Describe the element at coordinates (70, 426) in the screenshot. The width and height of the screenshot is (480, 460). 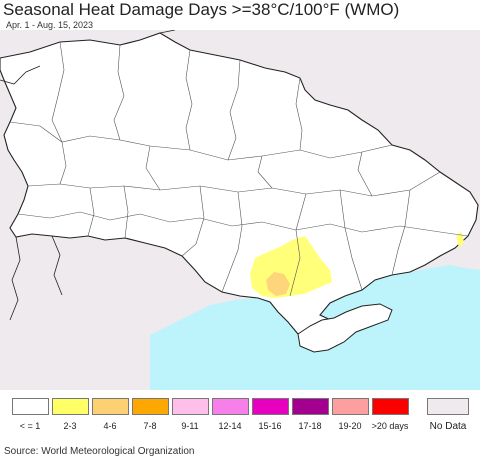
I see `legend-label-2-3: 2-3` at that location.